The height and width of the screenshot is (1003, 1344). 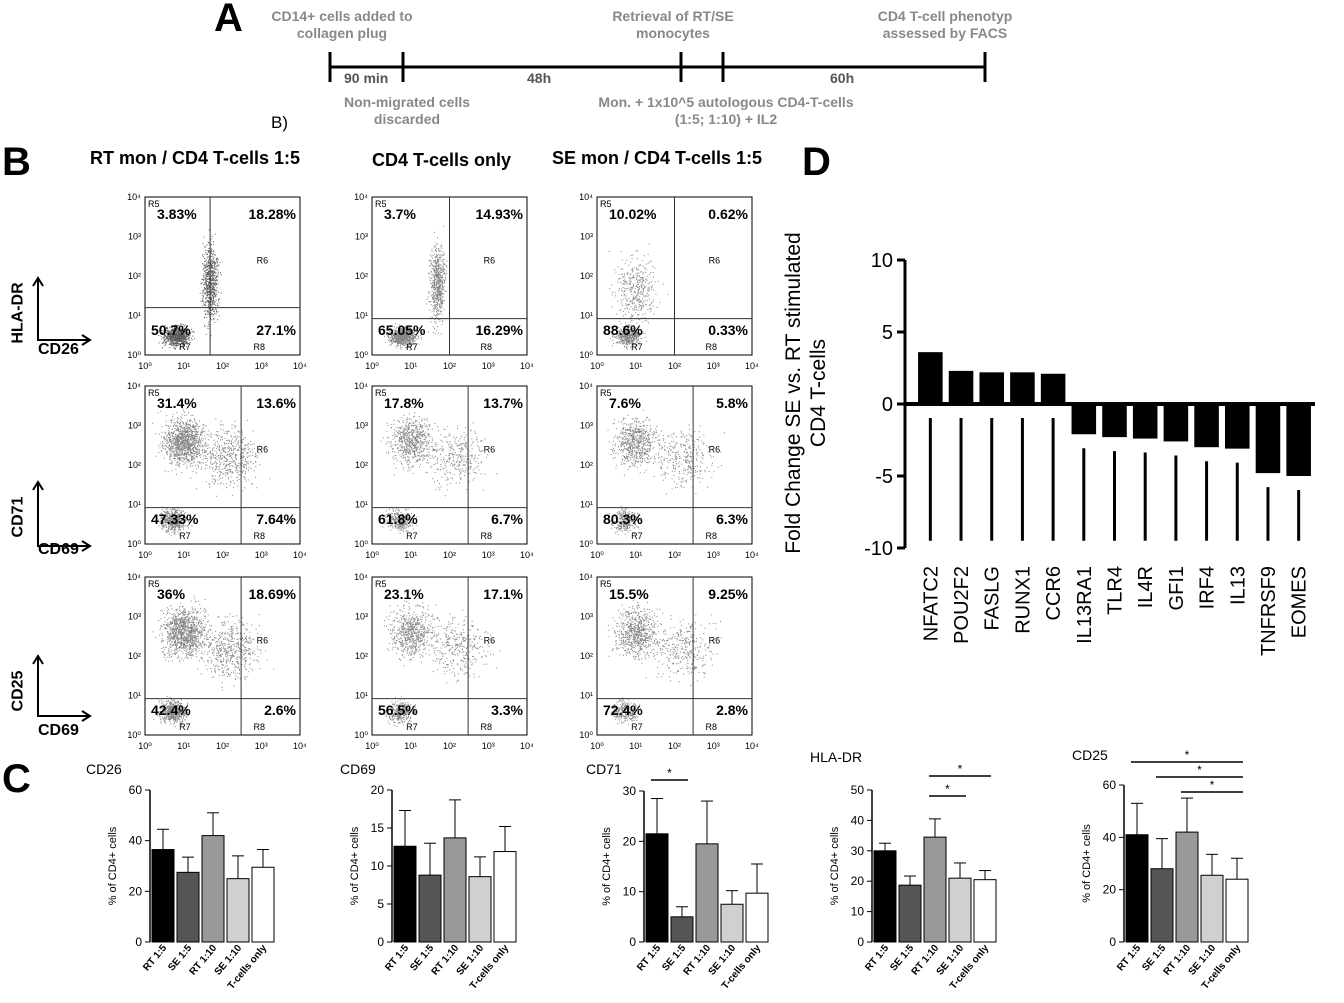 I want to click on facs-quadrant-percent: 23.1%, so click(x=404, y=594).